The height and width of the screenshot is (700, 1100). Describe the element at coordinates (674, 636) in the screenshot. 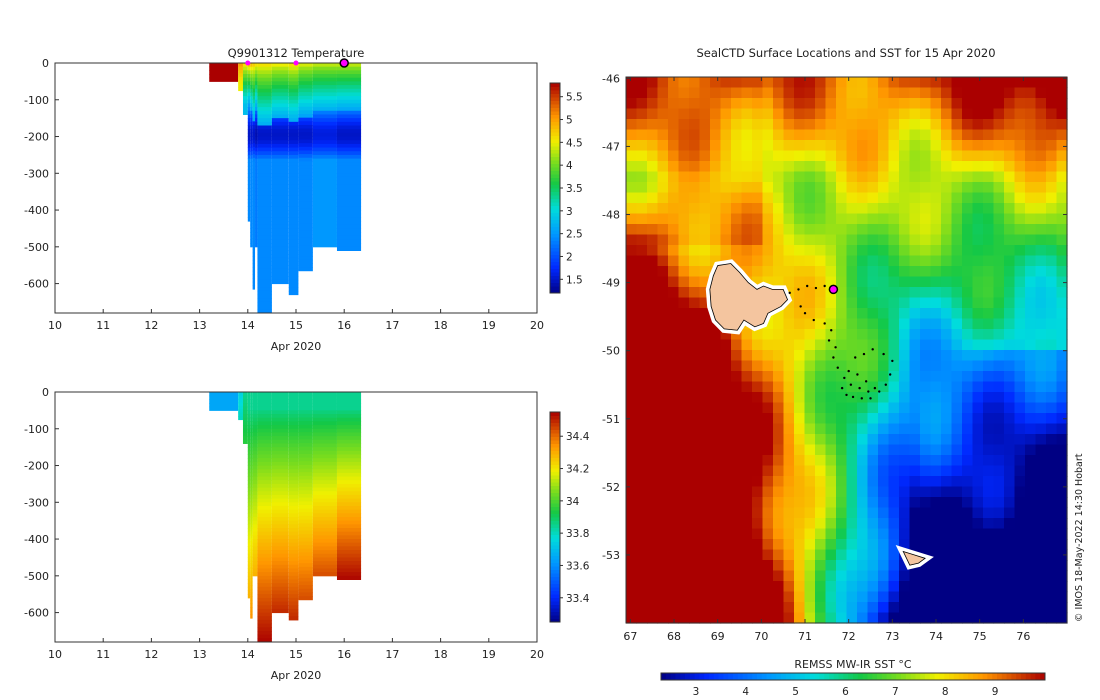

I see `map-x-tick-label: 68` at that location.